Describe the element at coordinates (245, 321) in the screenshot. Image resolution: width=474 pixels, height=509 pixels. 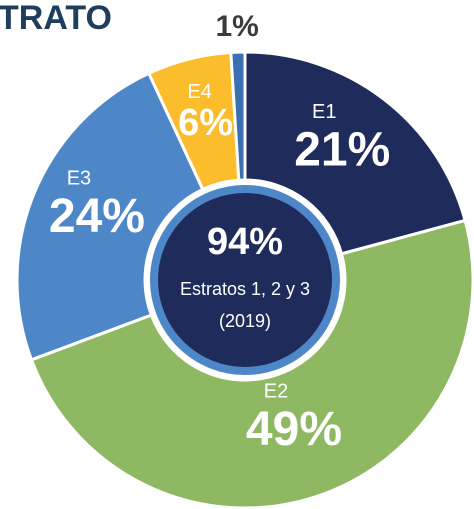
I see `center-text: (2019)` at that location.